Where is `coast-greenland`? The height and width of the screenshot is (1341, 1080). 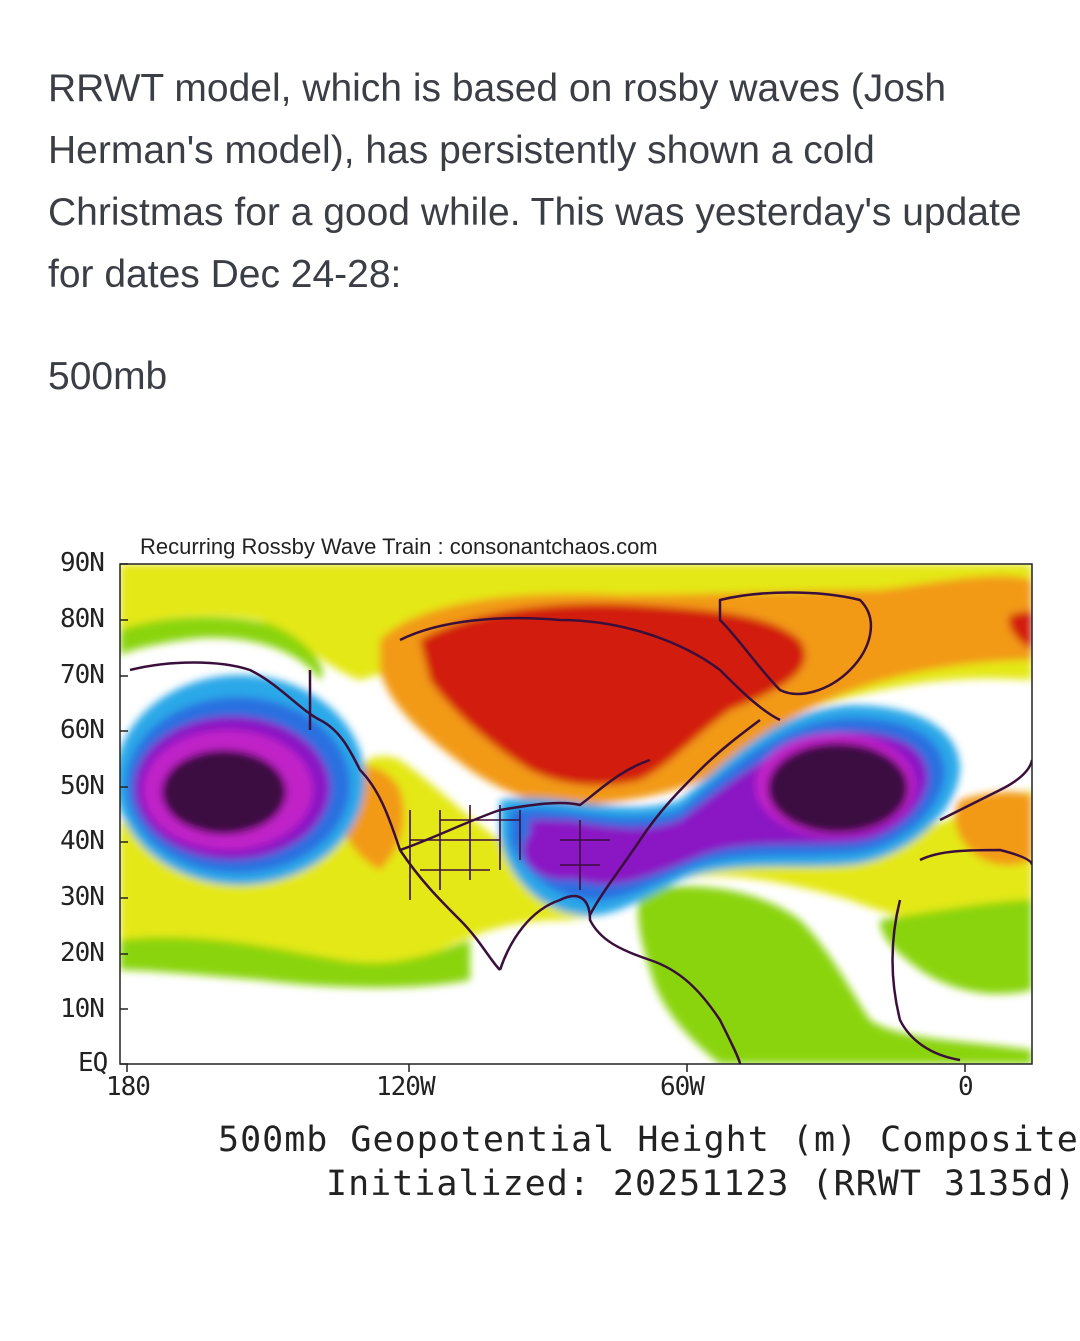
coast-greenland is located at coordinates (795, 643).